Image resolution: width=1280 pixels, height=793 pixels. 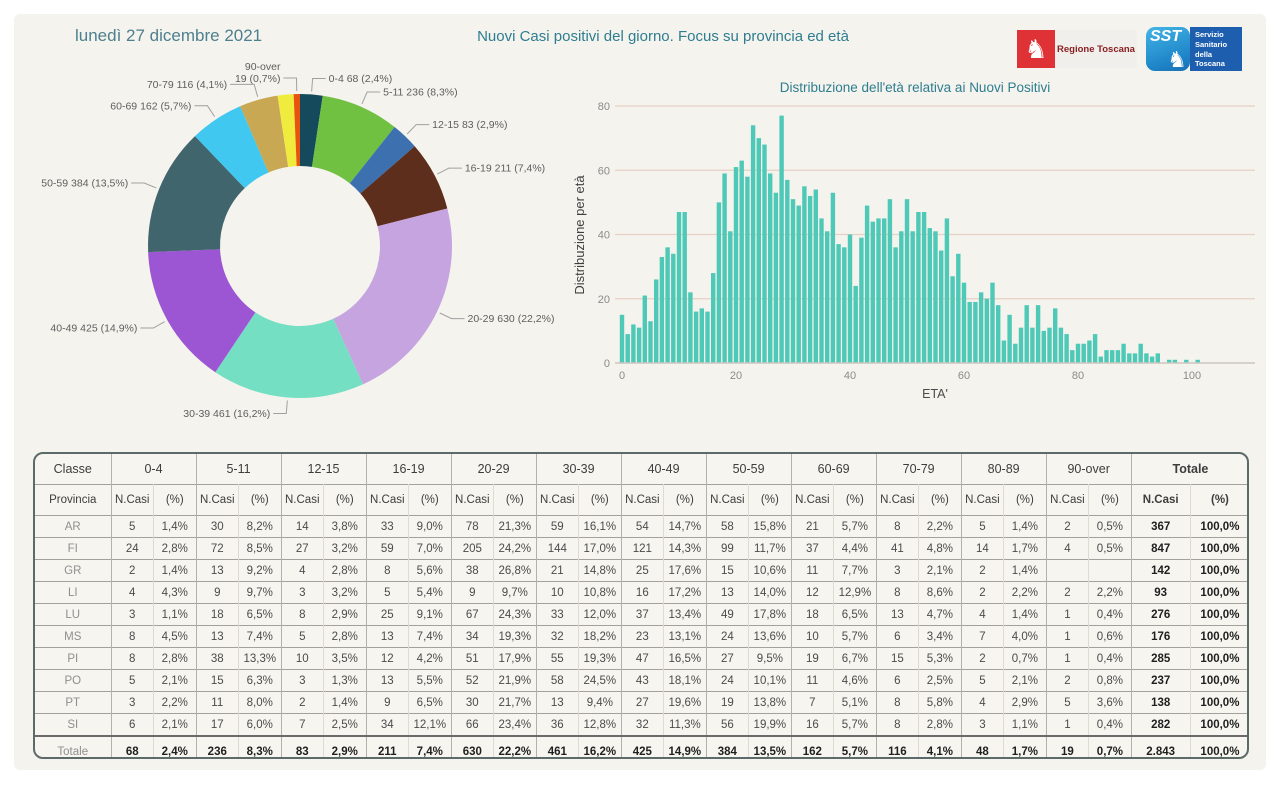 I want to click on table-cell: 4, so click(x=982, y=702).